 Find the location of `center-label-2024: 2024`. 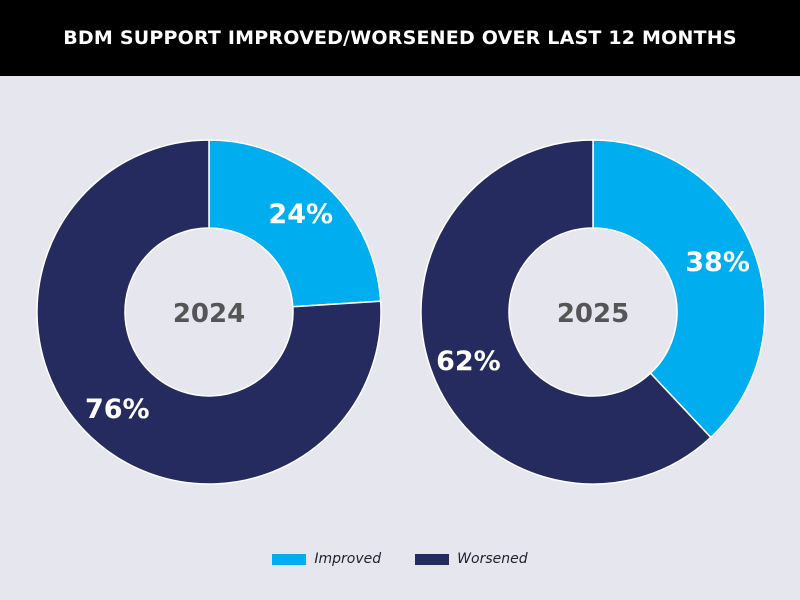

center-label-2024: 2024 is located at coordinates (209, 314).